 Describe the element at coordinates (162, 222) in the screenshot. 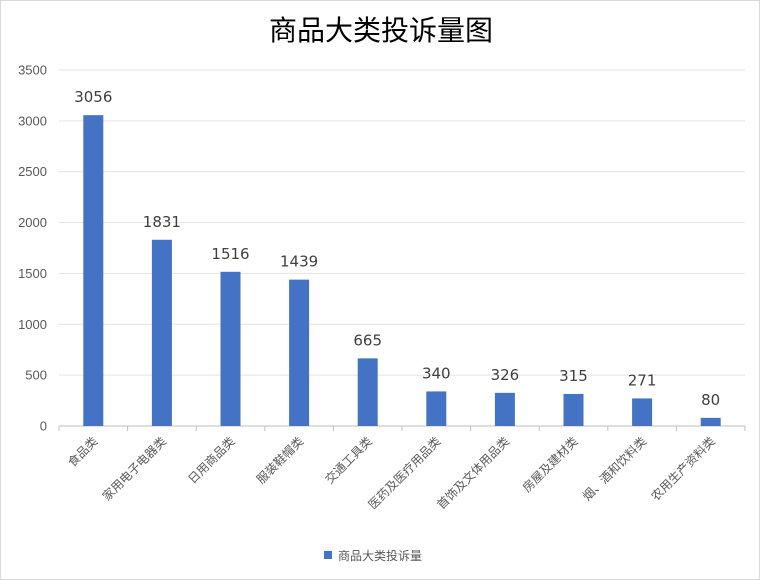

I see `data-label: 1831` at that location.